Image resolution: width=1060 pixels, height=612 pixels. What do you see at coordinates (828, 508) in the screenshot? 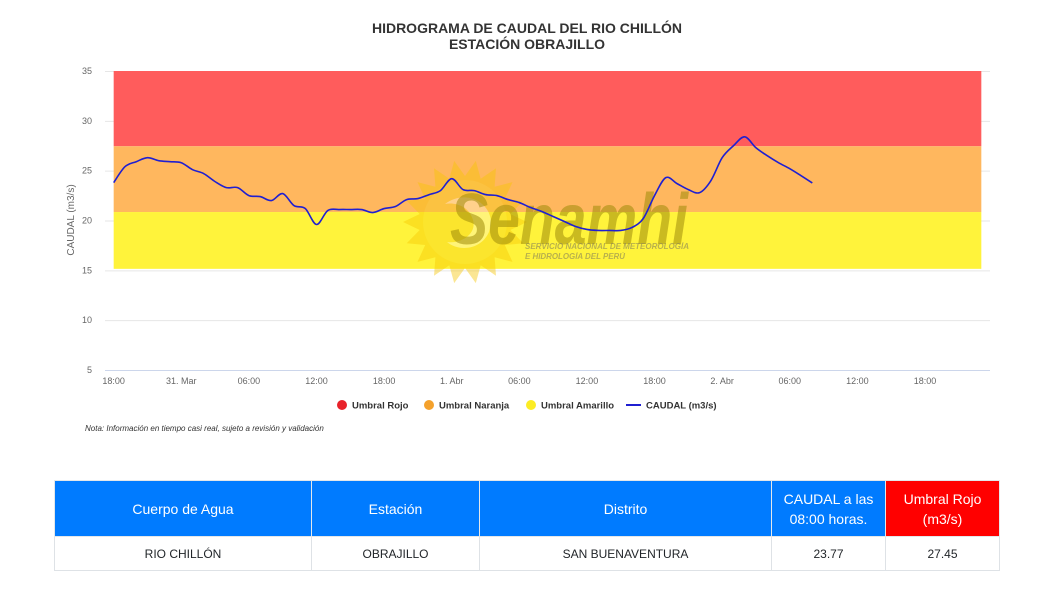
I see `header-caudal: CAUDAL a las 08:00 horas.` at bounding box center [828, 508].